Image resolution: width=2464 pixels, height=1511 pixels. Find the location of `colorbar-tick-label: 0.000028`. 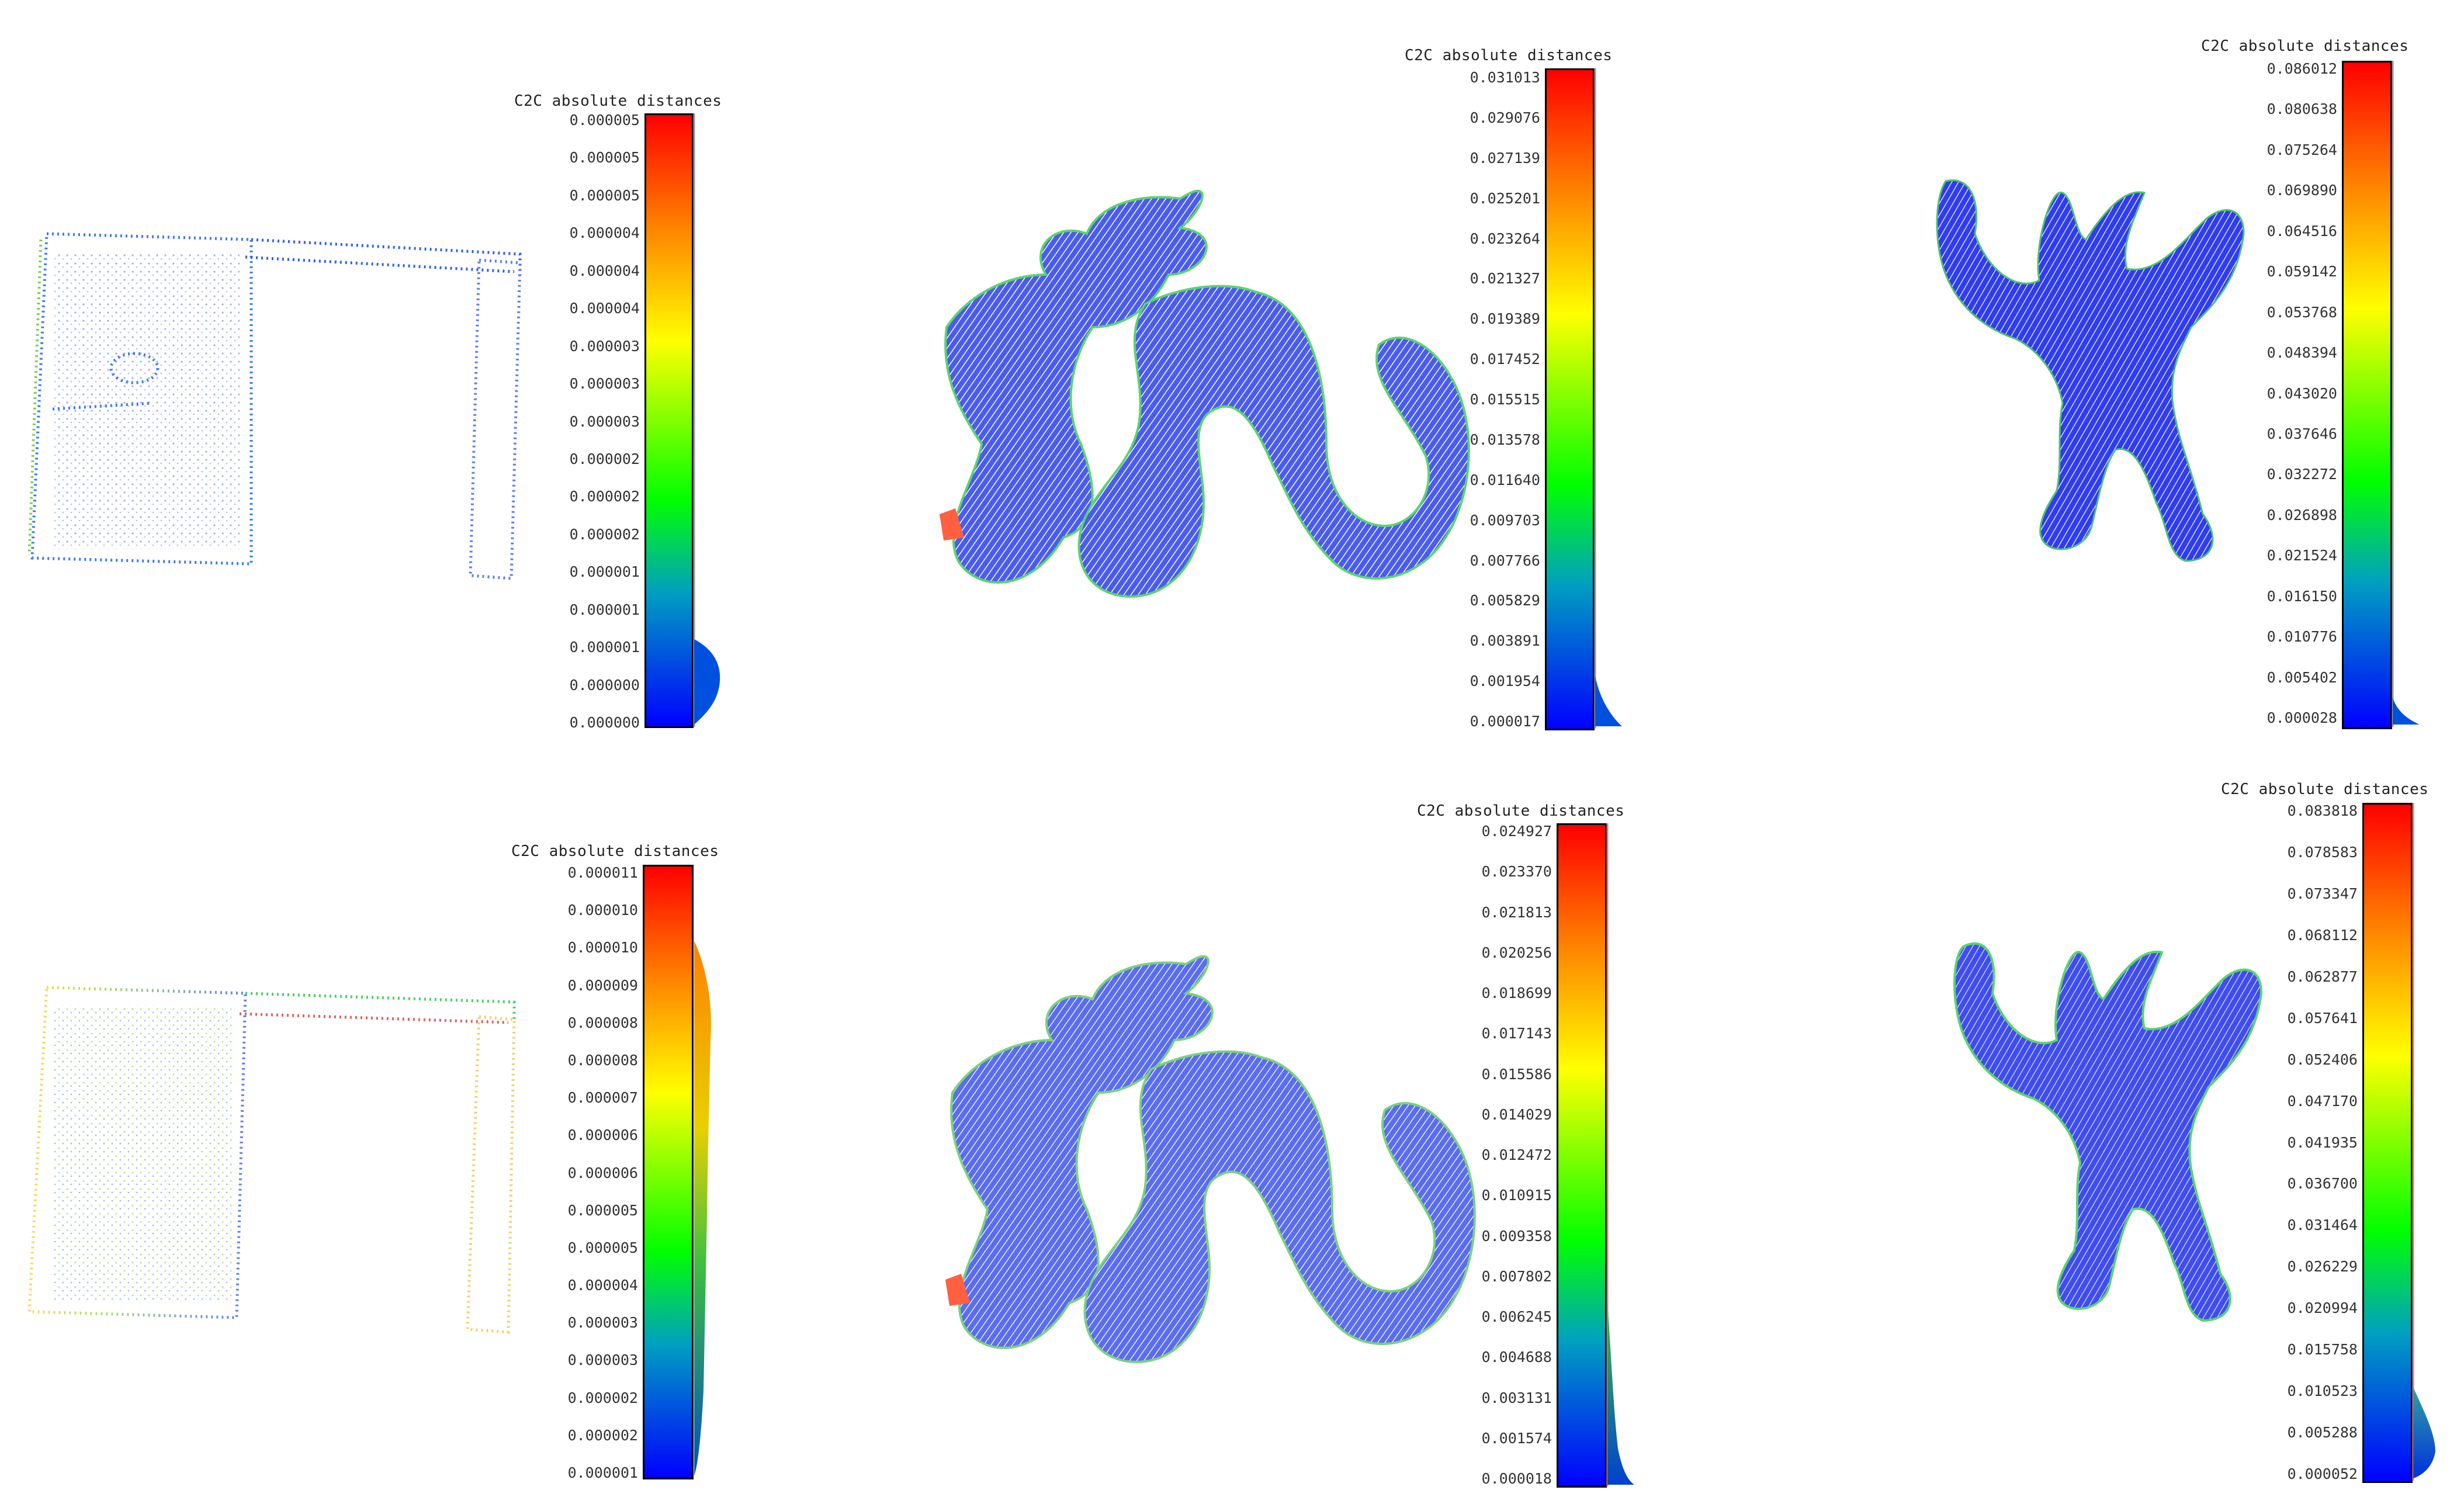

colorbar-tick-label: 0.000028 is located at coordinates (2302, 717).